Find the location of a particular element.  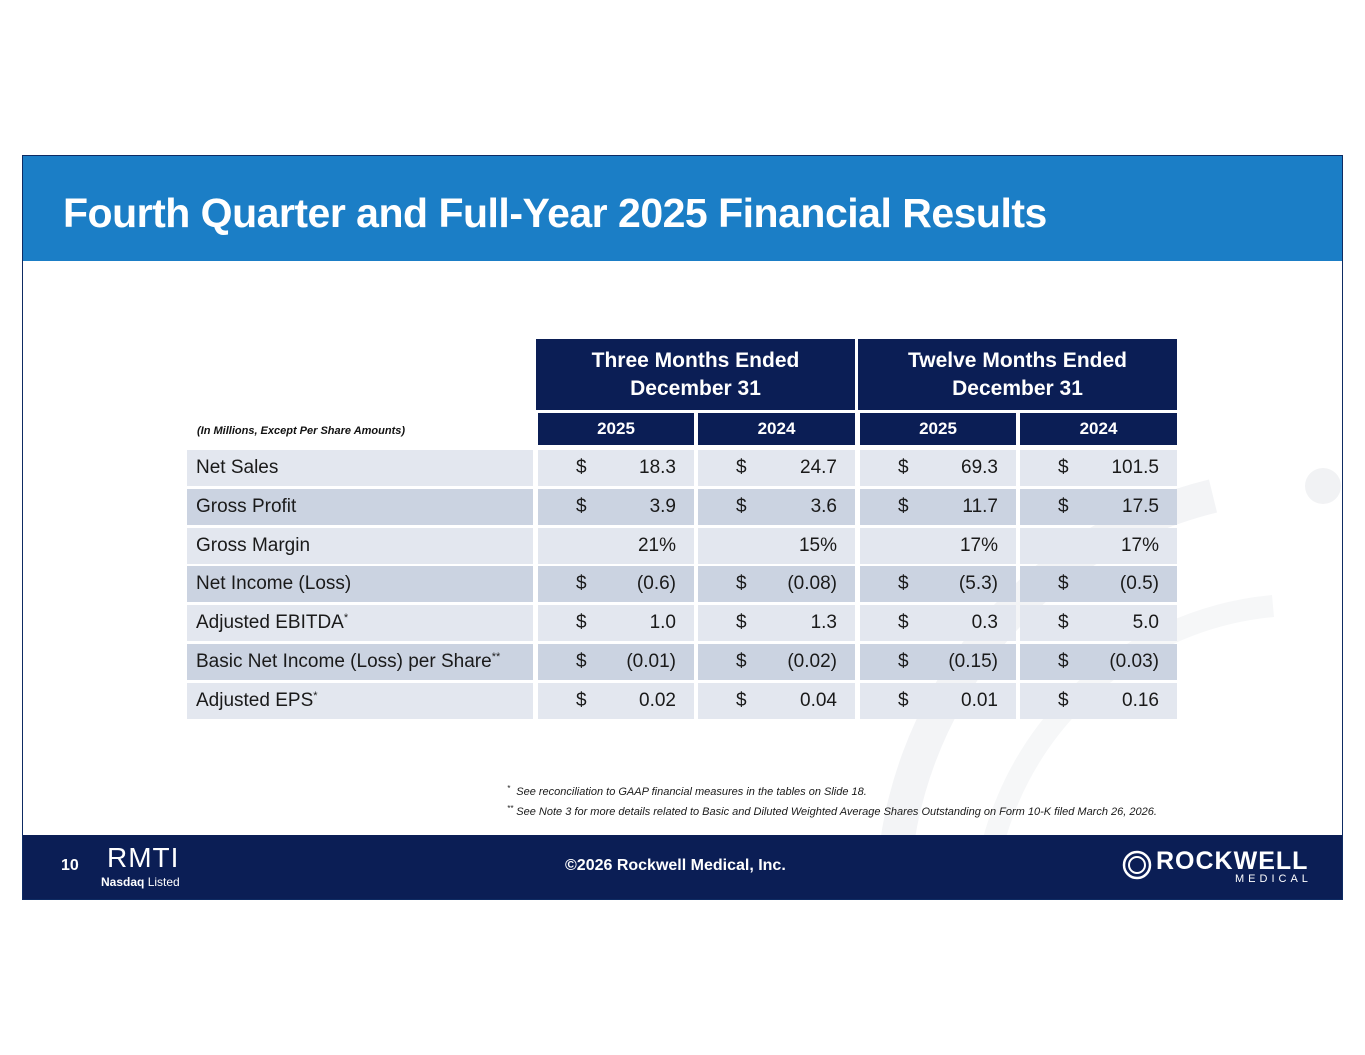

cell-value: 15% is located at coordinates (817, 545).